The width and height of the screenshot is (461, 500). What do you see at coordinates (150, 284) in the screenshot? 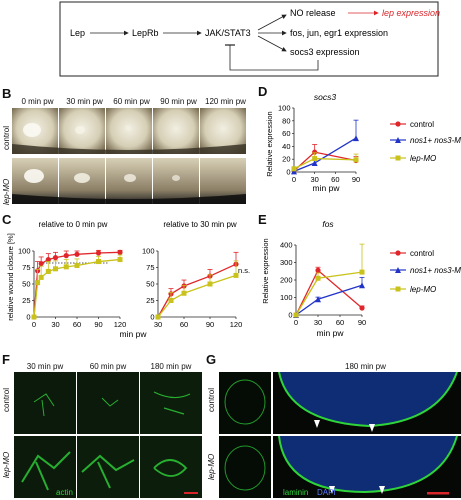
I see `c-right-ytick-label: 50` at bounding box center [150, 284].